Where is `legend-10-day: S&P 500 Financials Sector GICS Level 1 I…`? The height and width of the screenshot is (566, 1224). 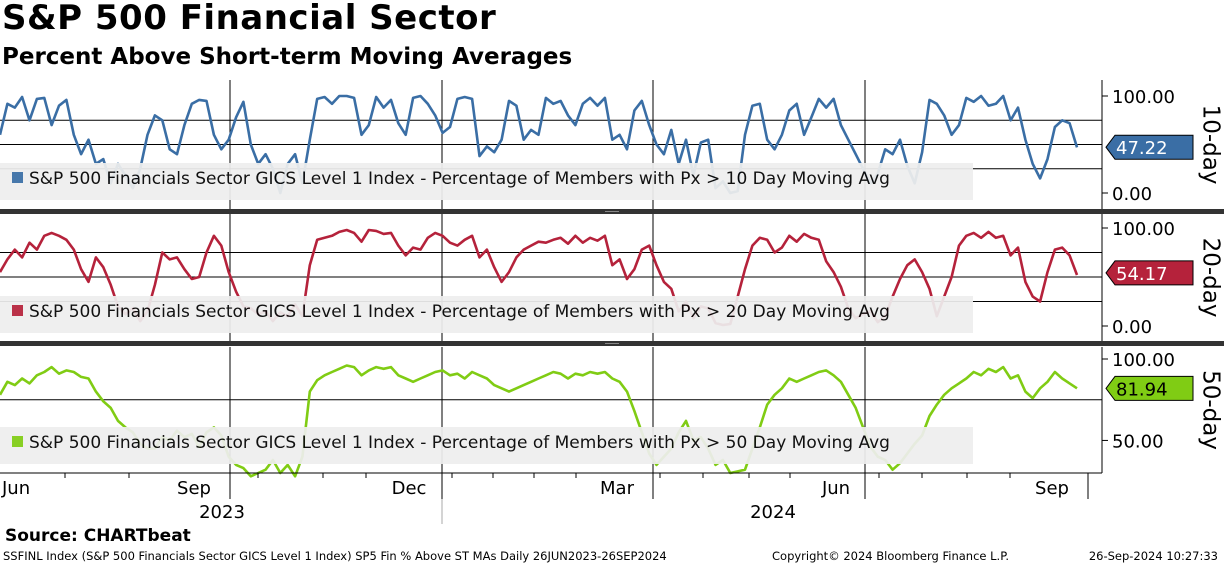 legend-10-day: S&P 500 Financials Sector GICS Level 1 I… is located at coordinates (486, 181).